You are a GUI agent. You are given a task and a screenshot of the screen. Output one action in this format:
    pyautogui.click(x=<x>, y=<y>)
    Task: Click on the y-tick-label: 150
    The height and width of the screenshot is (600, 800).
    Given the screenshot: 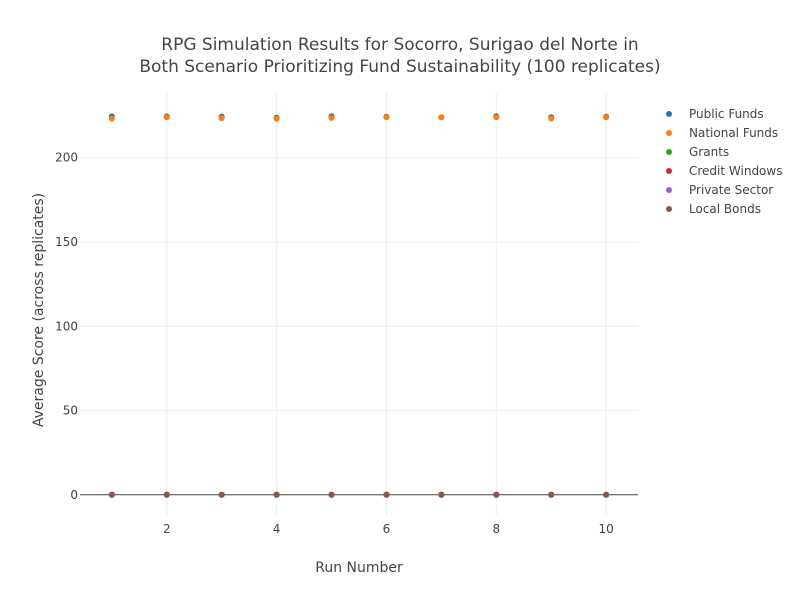 What is the action you would take?
    pyautogui.click(x=66, y=242)
    